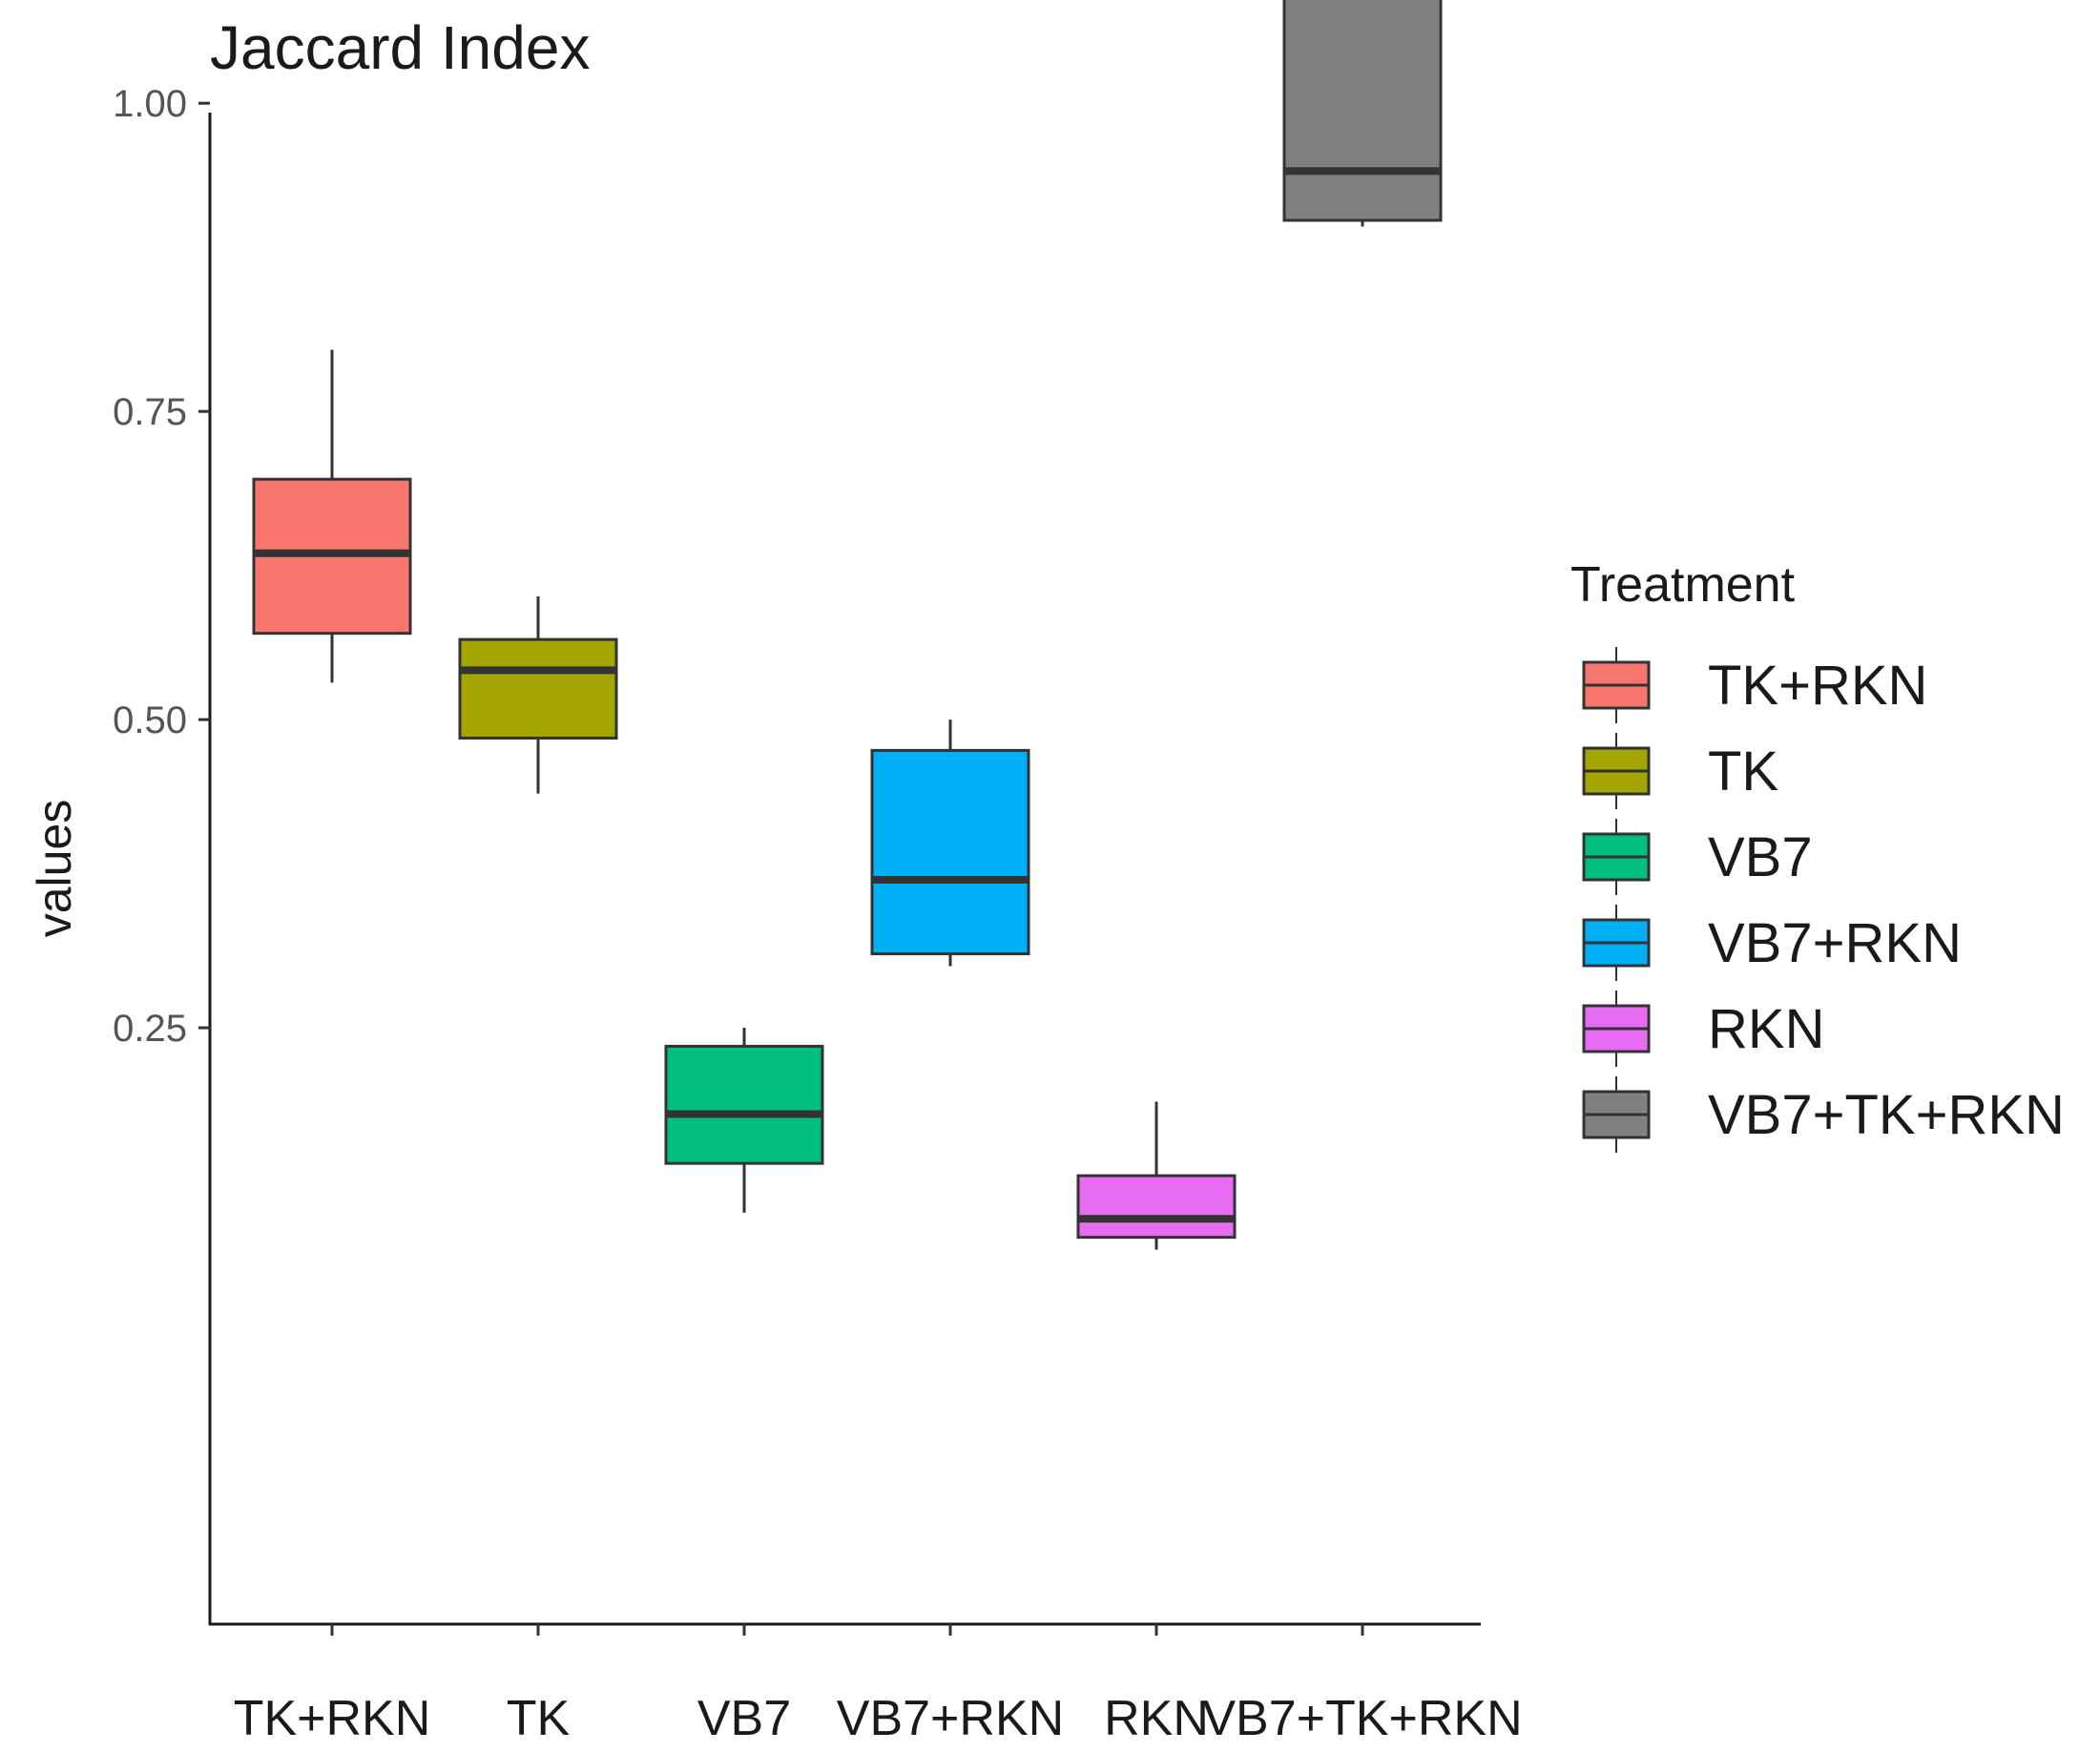 The width and height of the screenshot is (2100, 1752). Describe the element at coordinates (1818, 686) in the screenshot. I see `legend-label: TK+RKN` at that location.